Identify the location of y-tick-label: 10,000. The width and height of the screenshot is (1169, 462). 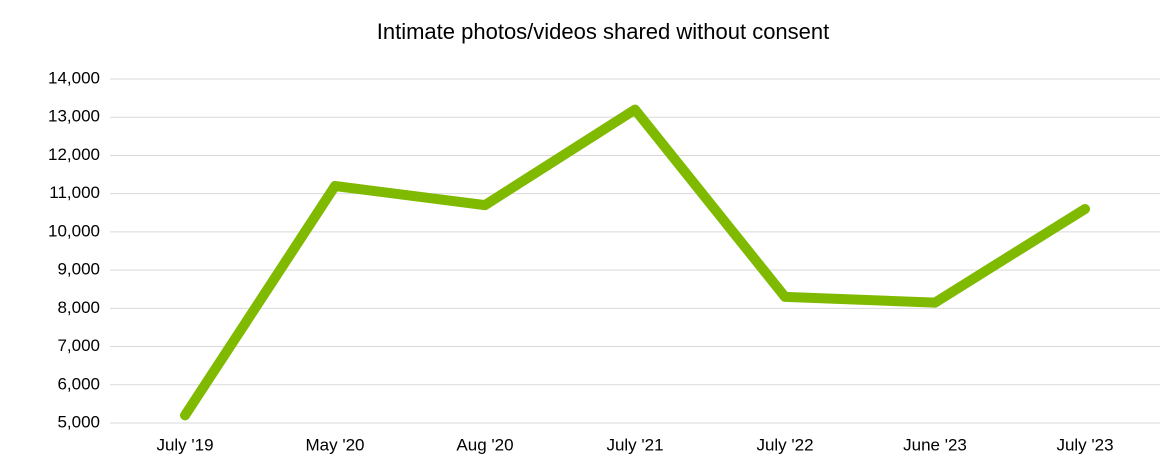
(74, 230).